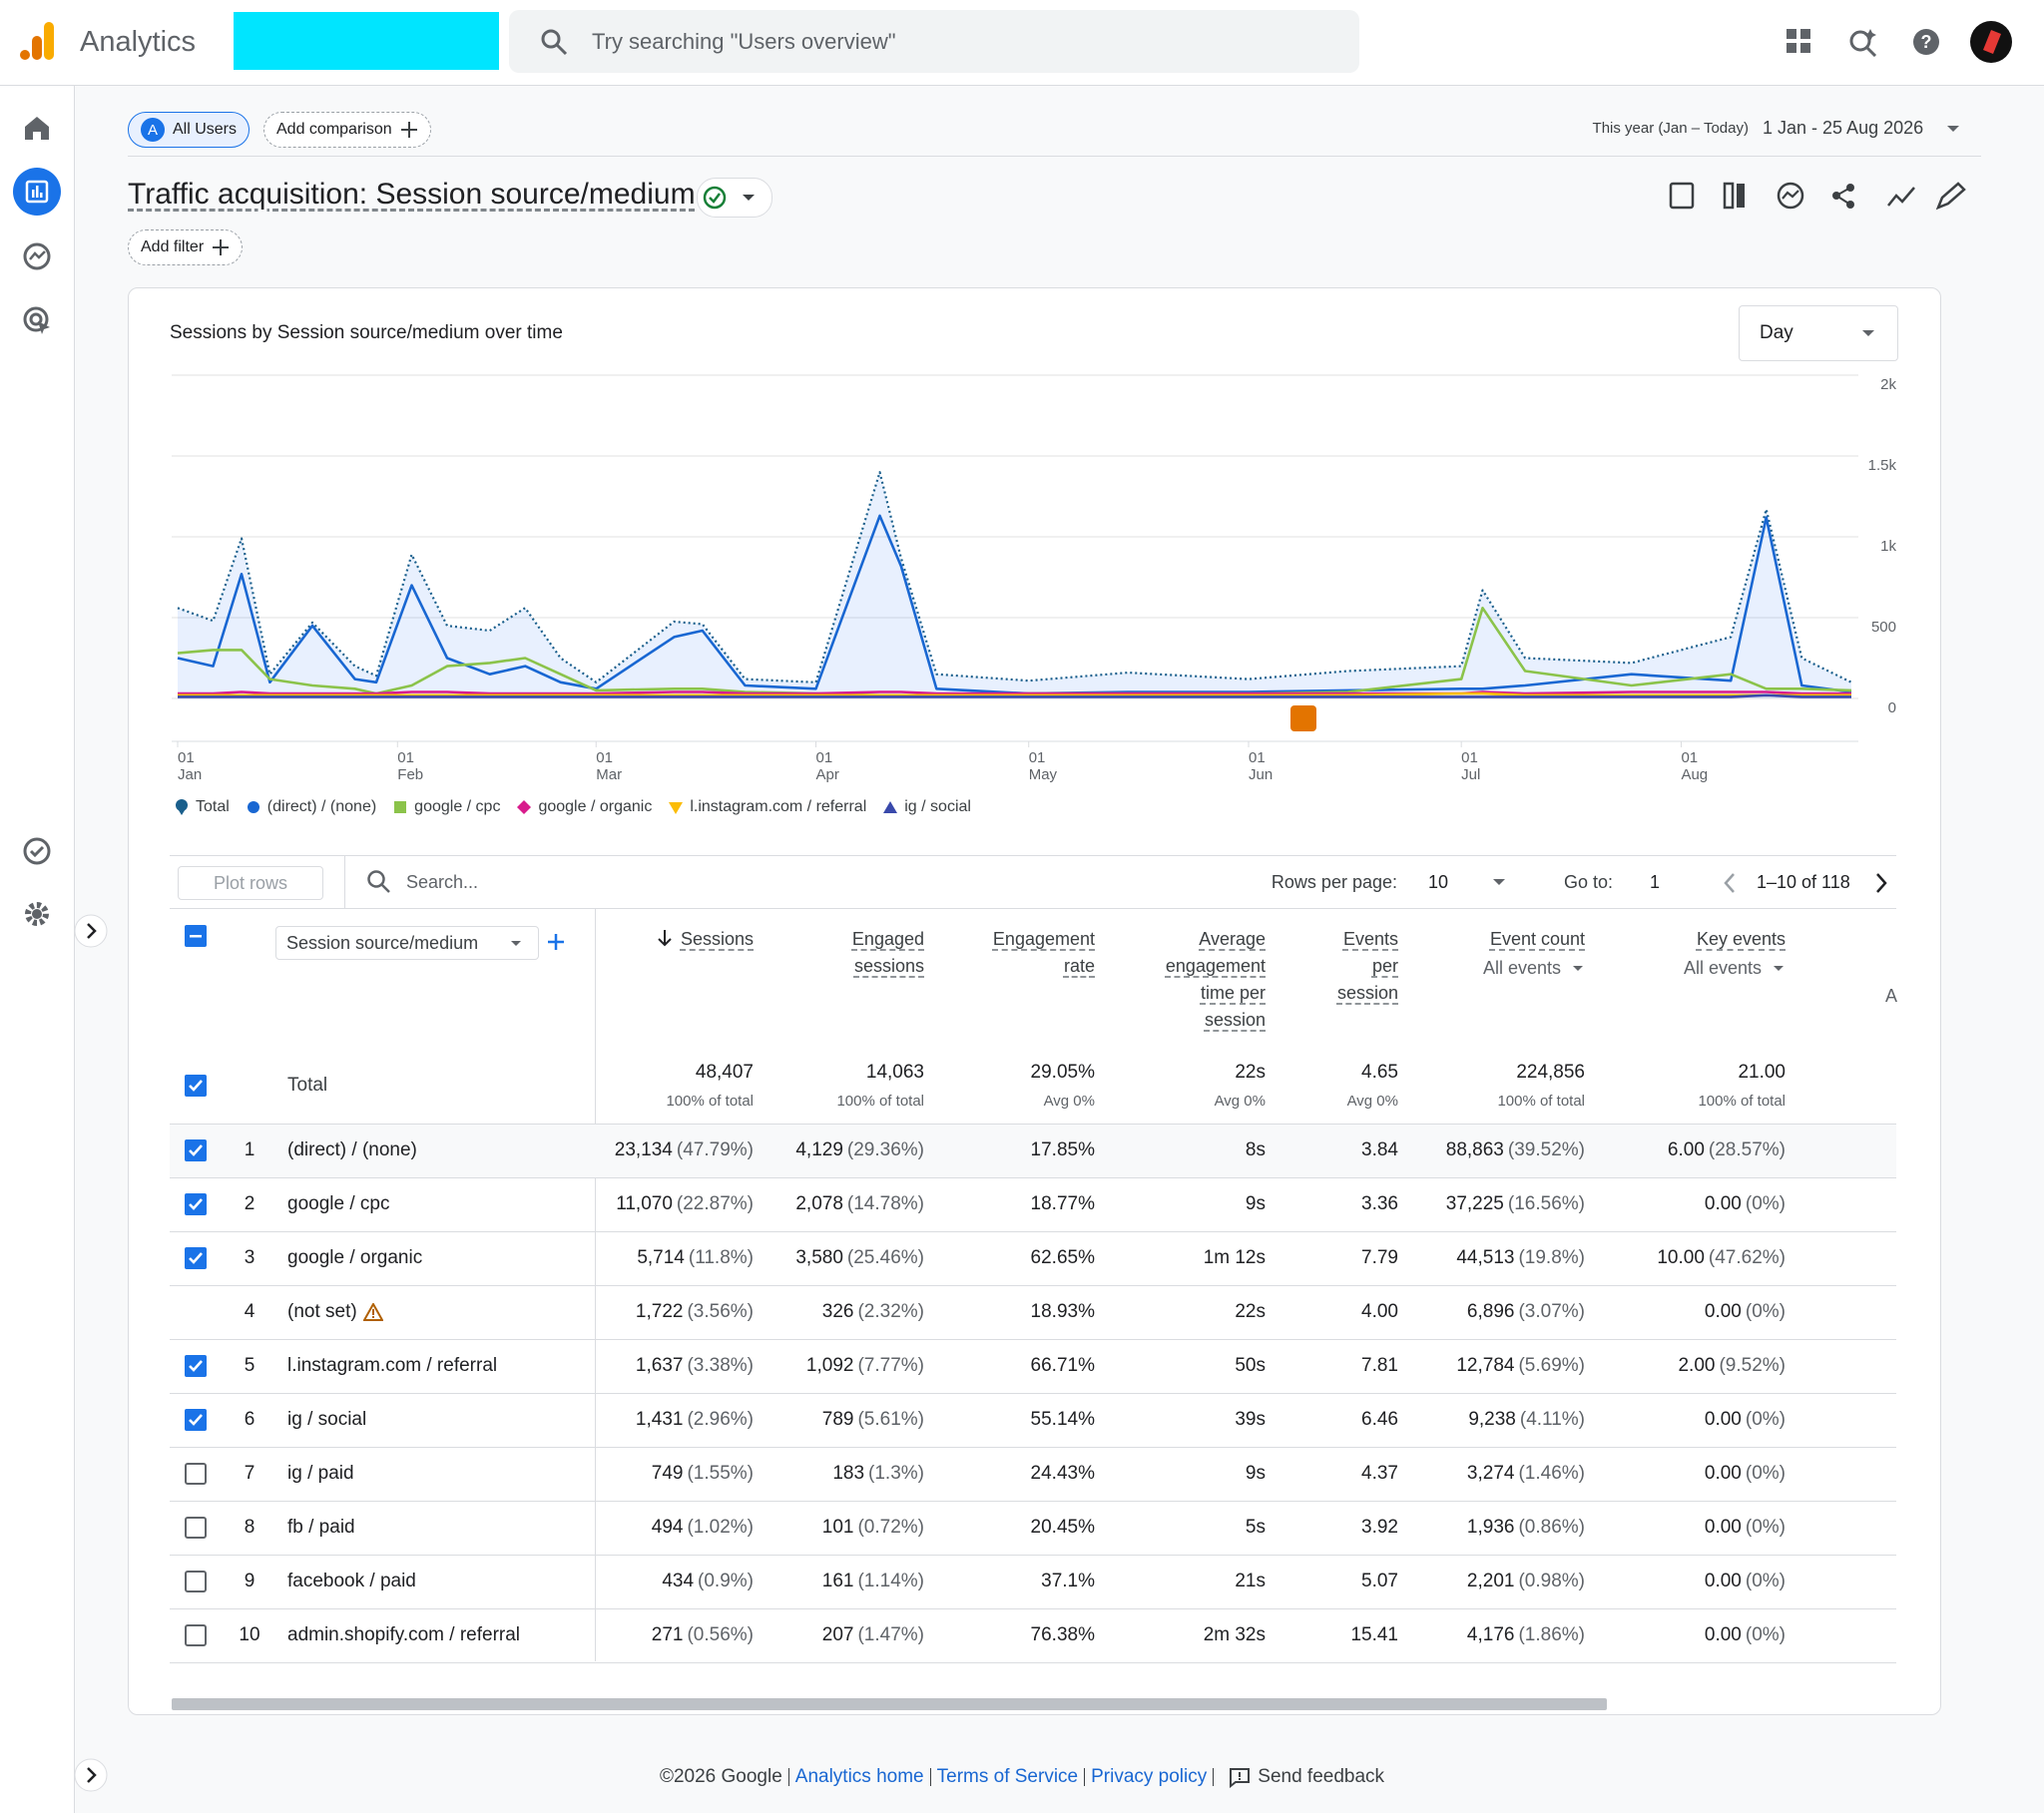 The height and width of the screenshot is (1813, 2044). What do you see at coordinates (1926, 42) in the screenshot?
I see `help-icon: ?` at bounding box center [1926, 42].